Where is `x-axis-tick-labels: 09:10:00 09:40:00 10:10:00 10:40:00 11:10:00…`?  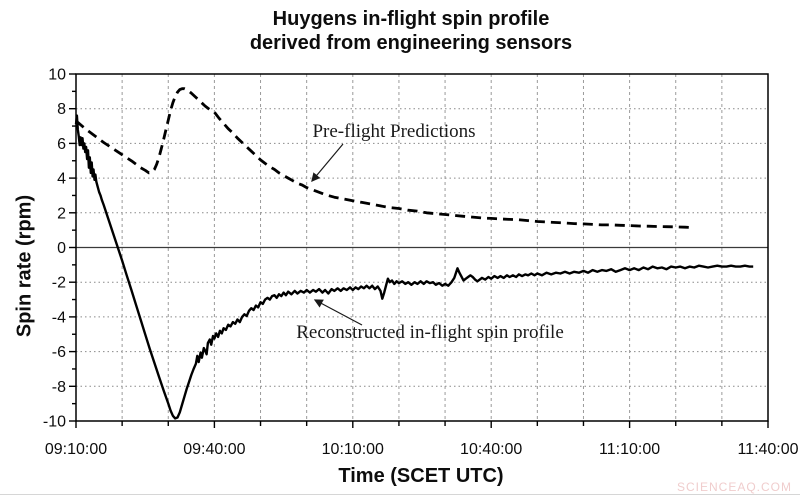 x-axis-tick-labels: 09:10:00 09:40:00 10:10:00 10:40:00 11:10:00… is located at coordinates (422, 449).